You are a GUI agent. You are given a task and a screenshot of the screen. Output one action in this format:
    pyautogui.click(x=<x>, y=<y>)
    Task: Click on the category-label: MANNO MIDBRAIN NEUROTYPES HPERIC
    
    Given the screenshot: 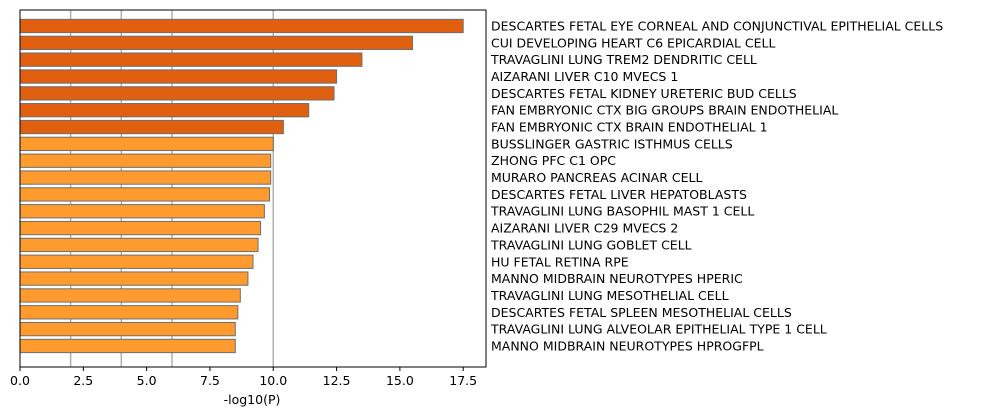 What is the action you would take?
    pyautogui.click(x=617, y=278)
    